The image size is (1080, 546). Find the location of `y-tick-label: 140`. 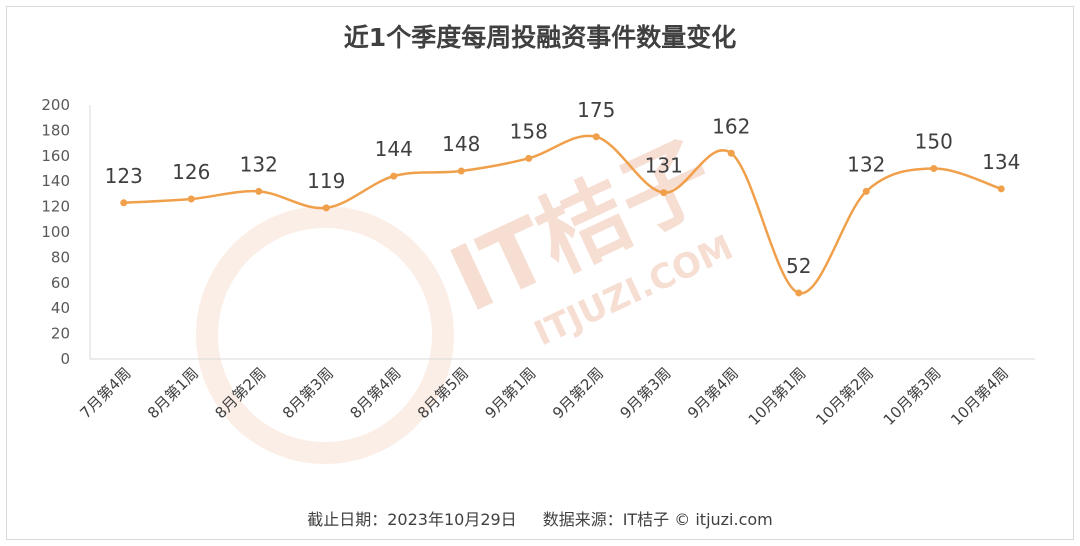

y-tick-label: 140 is located at coordinates (55, 181).